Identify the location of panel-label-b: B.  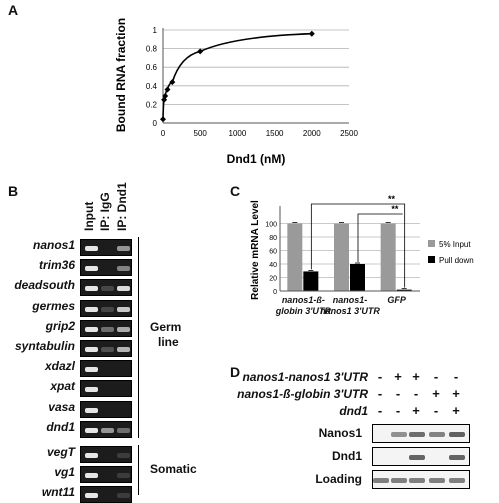
(13, 191).